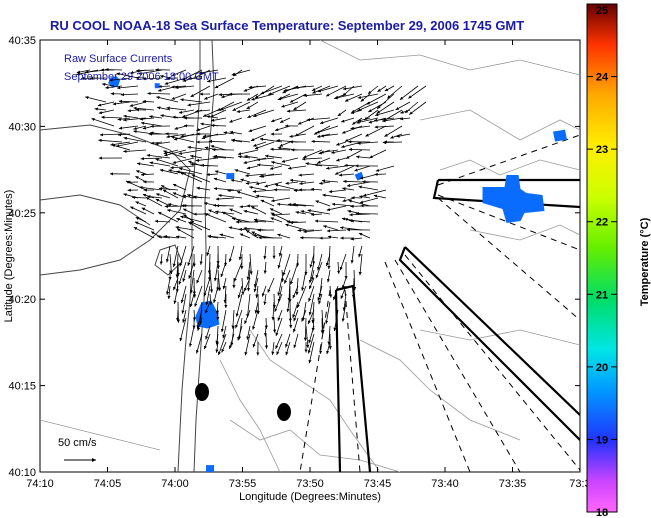 This screenshot has width=651, height=518. Describe the element at coordinates (602, 512) in the screenshot. I see `colorbar-tick-label: 18` at that location.